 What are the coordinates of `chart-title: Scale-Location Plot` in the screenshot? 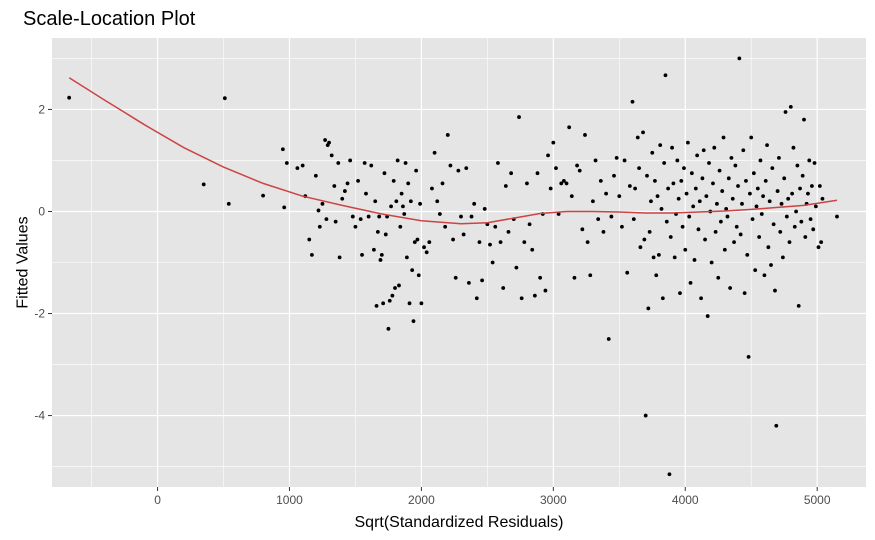 It's located at (109, 19).